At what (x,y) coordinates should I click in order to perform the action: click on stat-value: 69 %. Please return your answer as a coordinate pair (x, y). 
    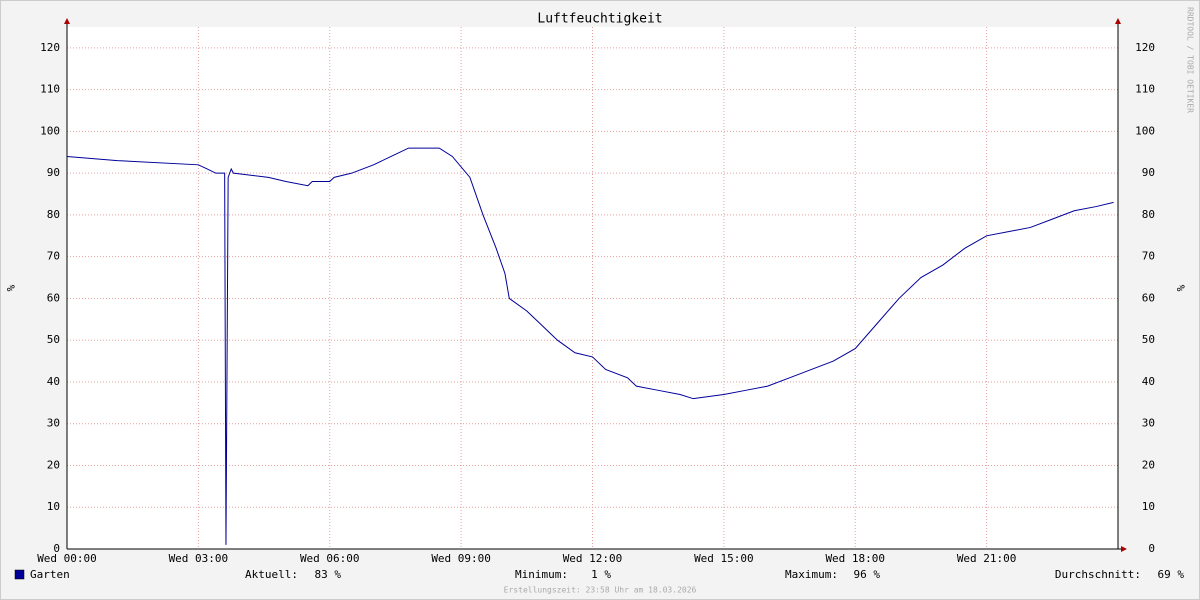
    Looking at the image, I should click on (1171, 574).